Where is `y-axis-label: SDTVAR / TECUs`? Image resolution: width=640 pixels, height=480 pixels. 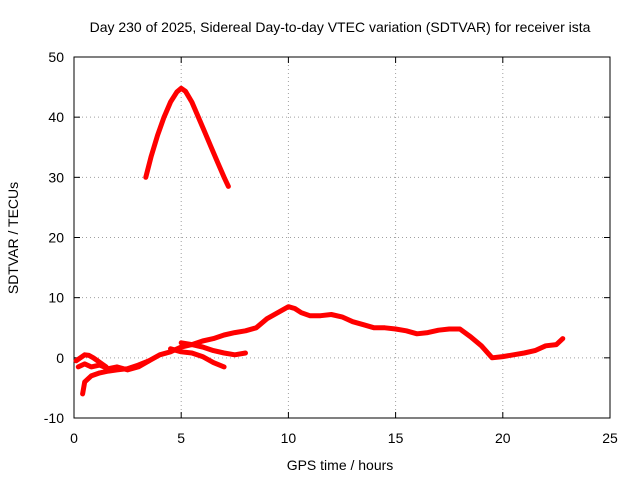
y-axis-label: SDTVAR / TECUs is located at coordinates (13, 238).